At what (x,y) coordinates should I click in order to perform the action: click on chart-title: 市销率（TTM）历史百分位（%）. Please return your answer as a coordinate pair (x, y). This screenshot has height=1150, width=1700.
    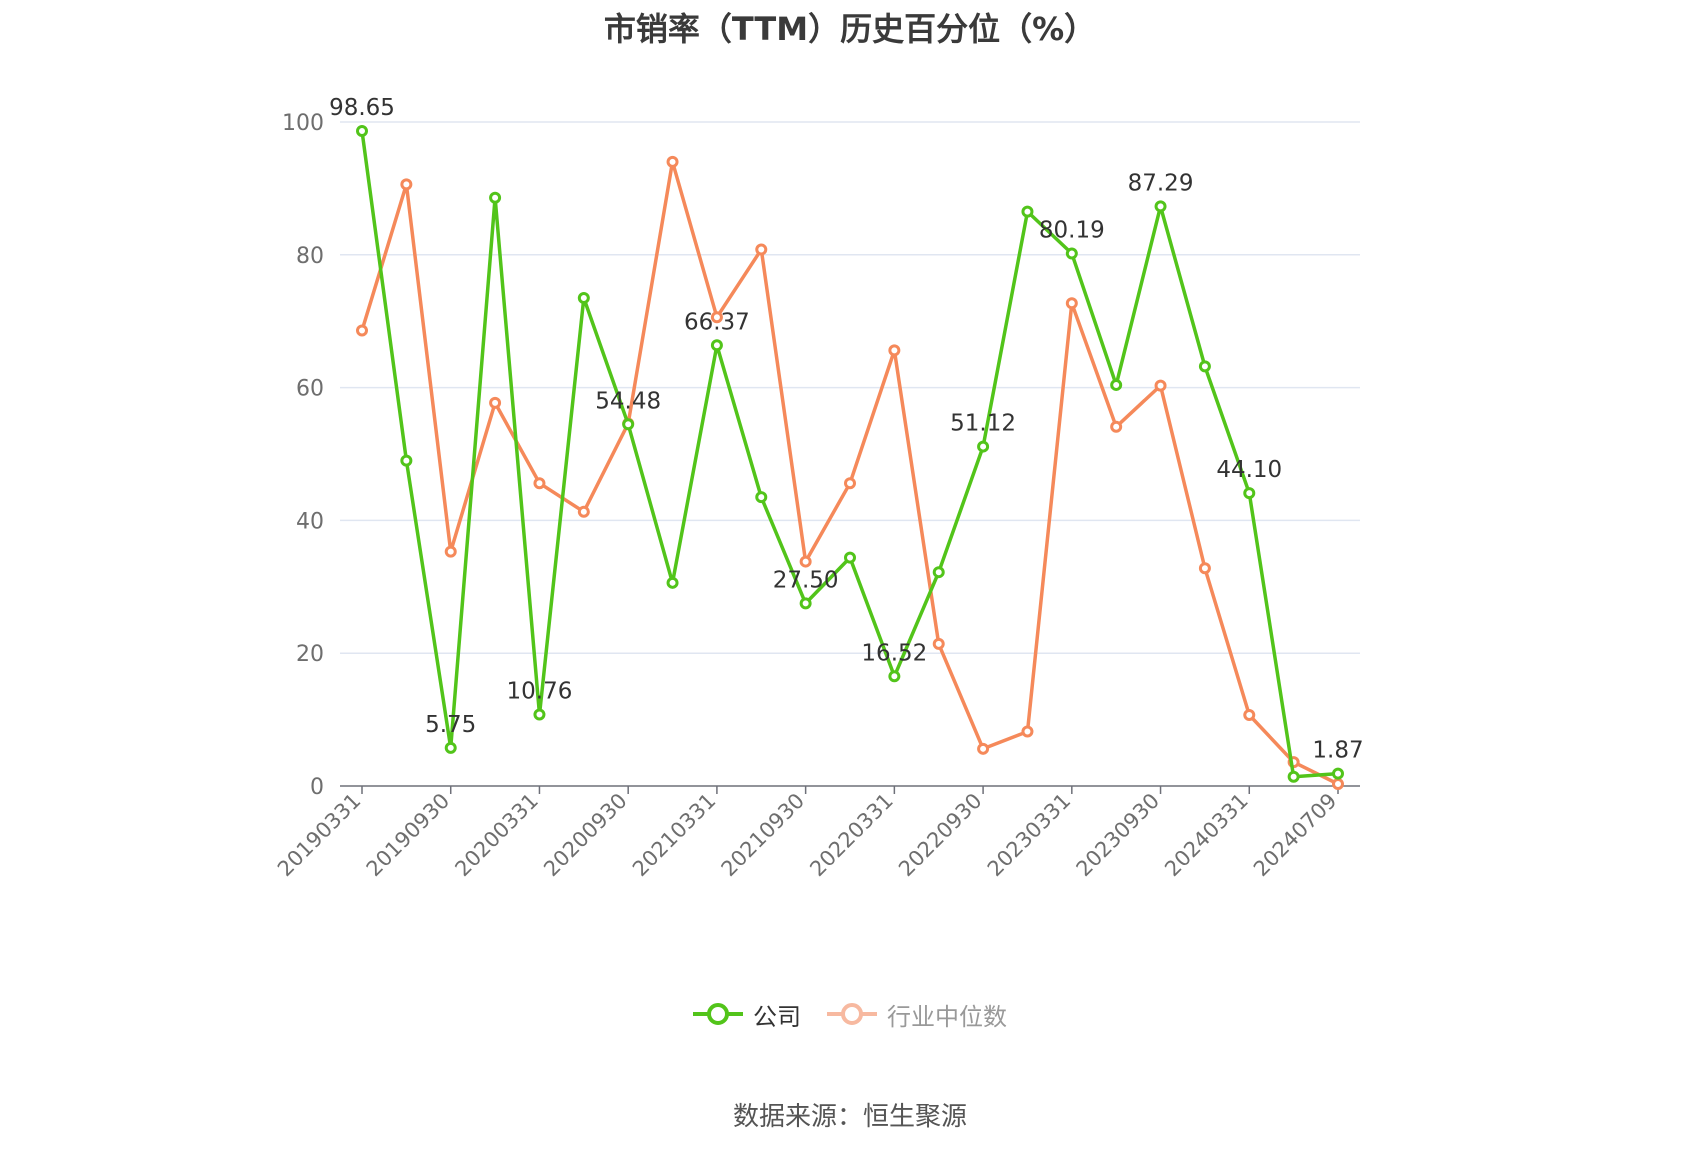
    Looking at the image, I should click on (850, 29).